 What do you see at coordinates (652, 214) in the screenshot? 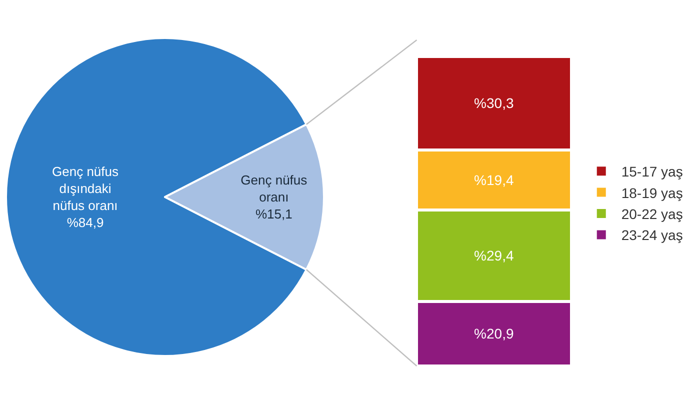
I see `legend-label: 20-22 yaş` at bounding box center [652, 214].